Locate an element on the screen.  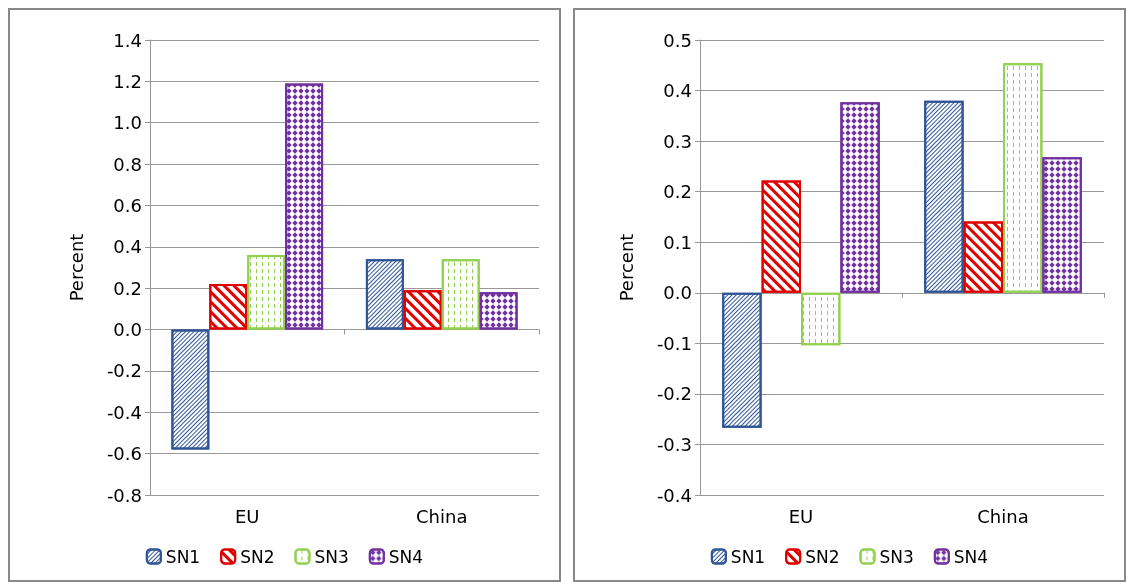
y-tick-label: 1.0 is located at coordinates (127, 123).